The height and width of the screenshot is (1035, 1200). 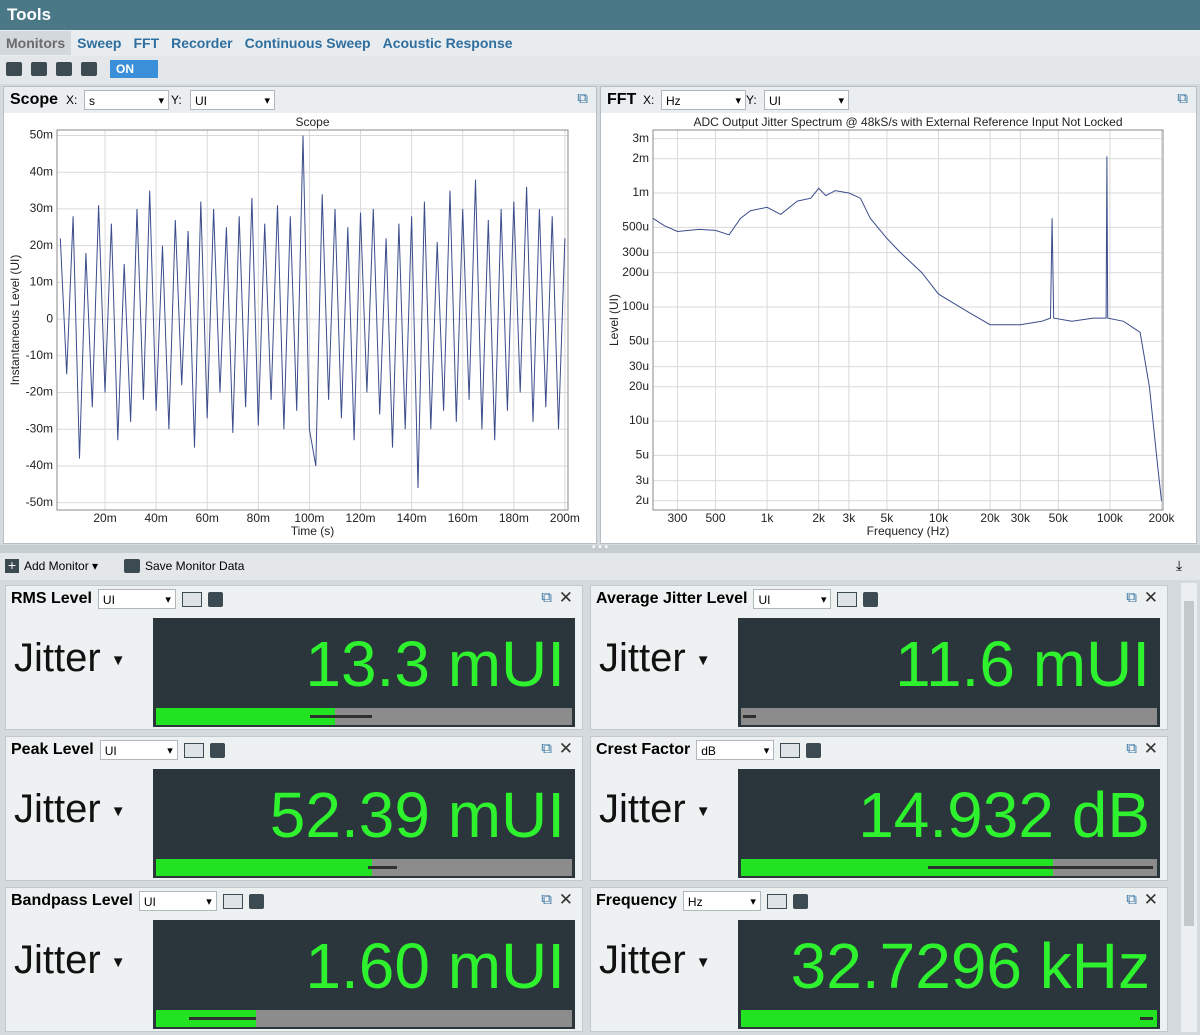 What do you see at coordinates (36, 43) in the screenshot?
I see `tab: Monitors` at bounding box center [36, 43].